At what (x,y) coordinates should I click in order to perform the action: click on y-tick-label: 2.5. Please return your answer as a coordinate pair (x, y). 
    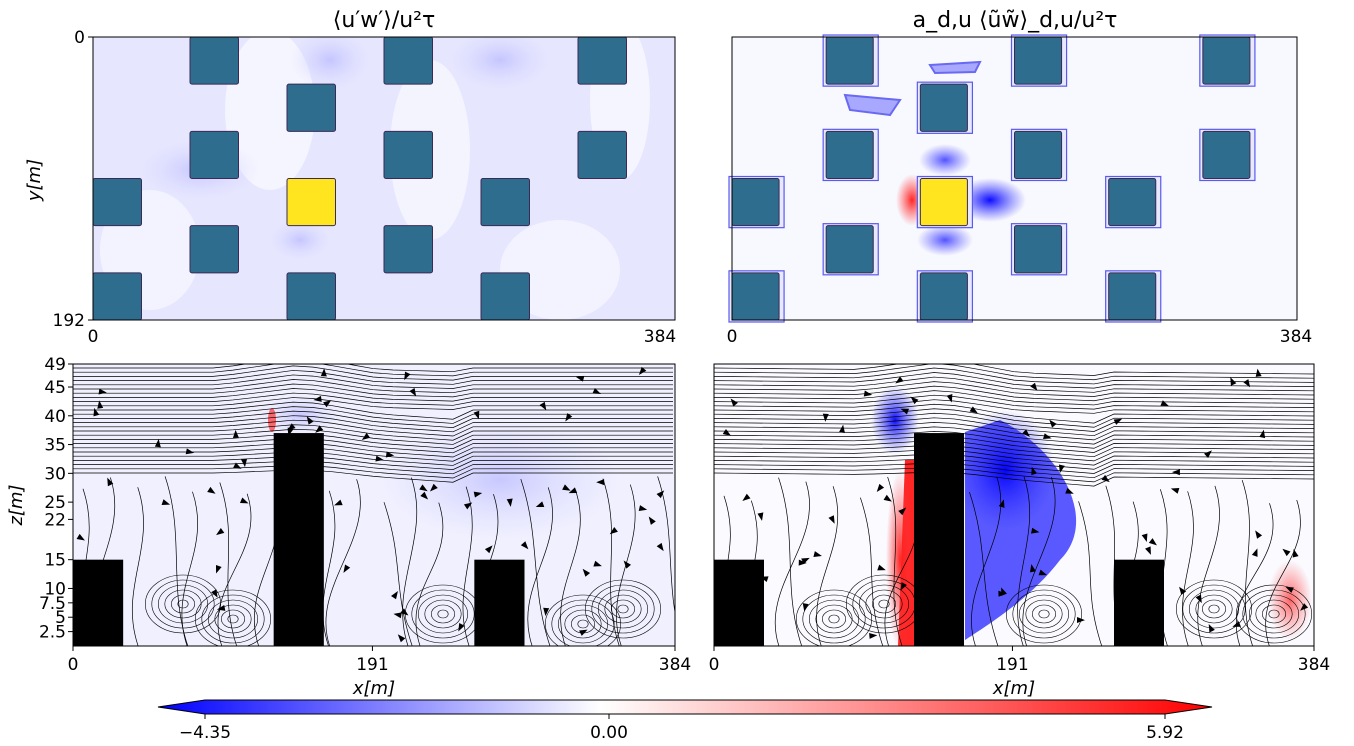
    Looking at the image, I should click on (52, 633).